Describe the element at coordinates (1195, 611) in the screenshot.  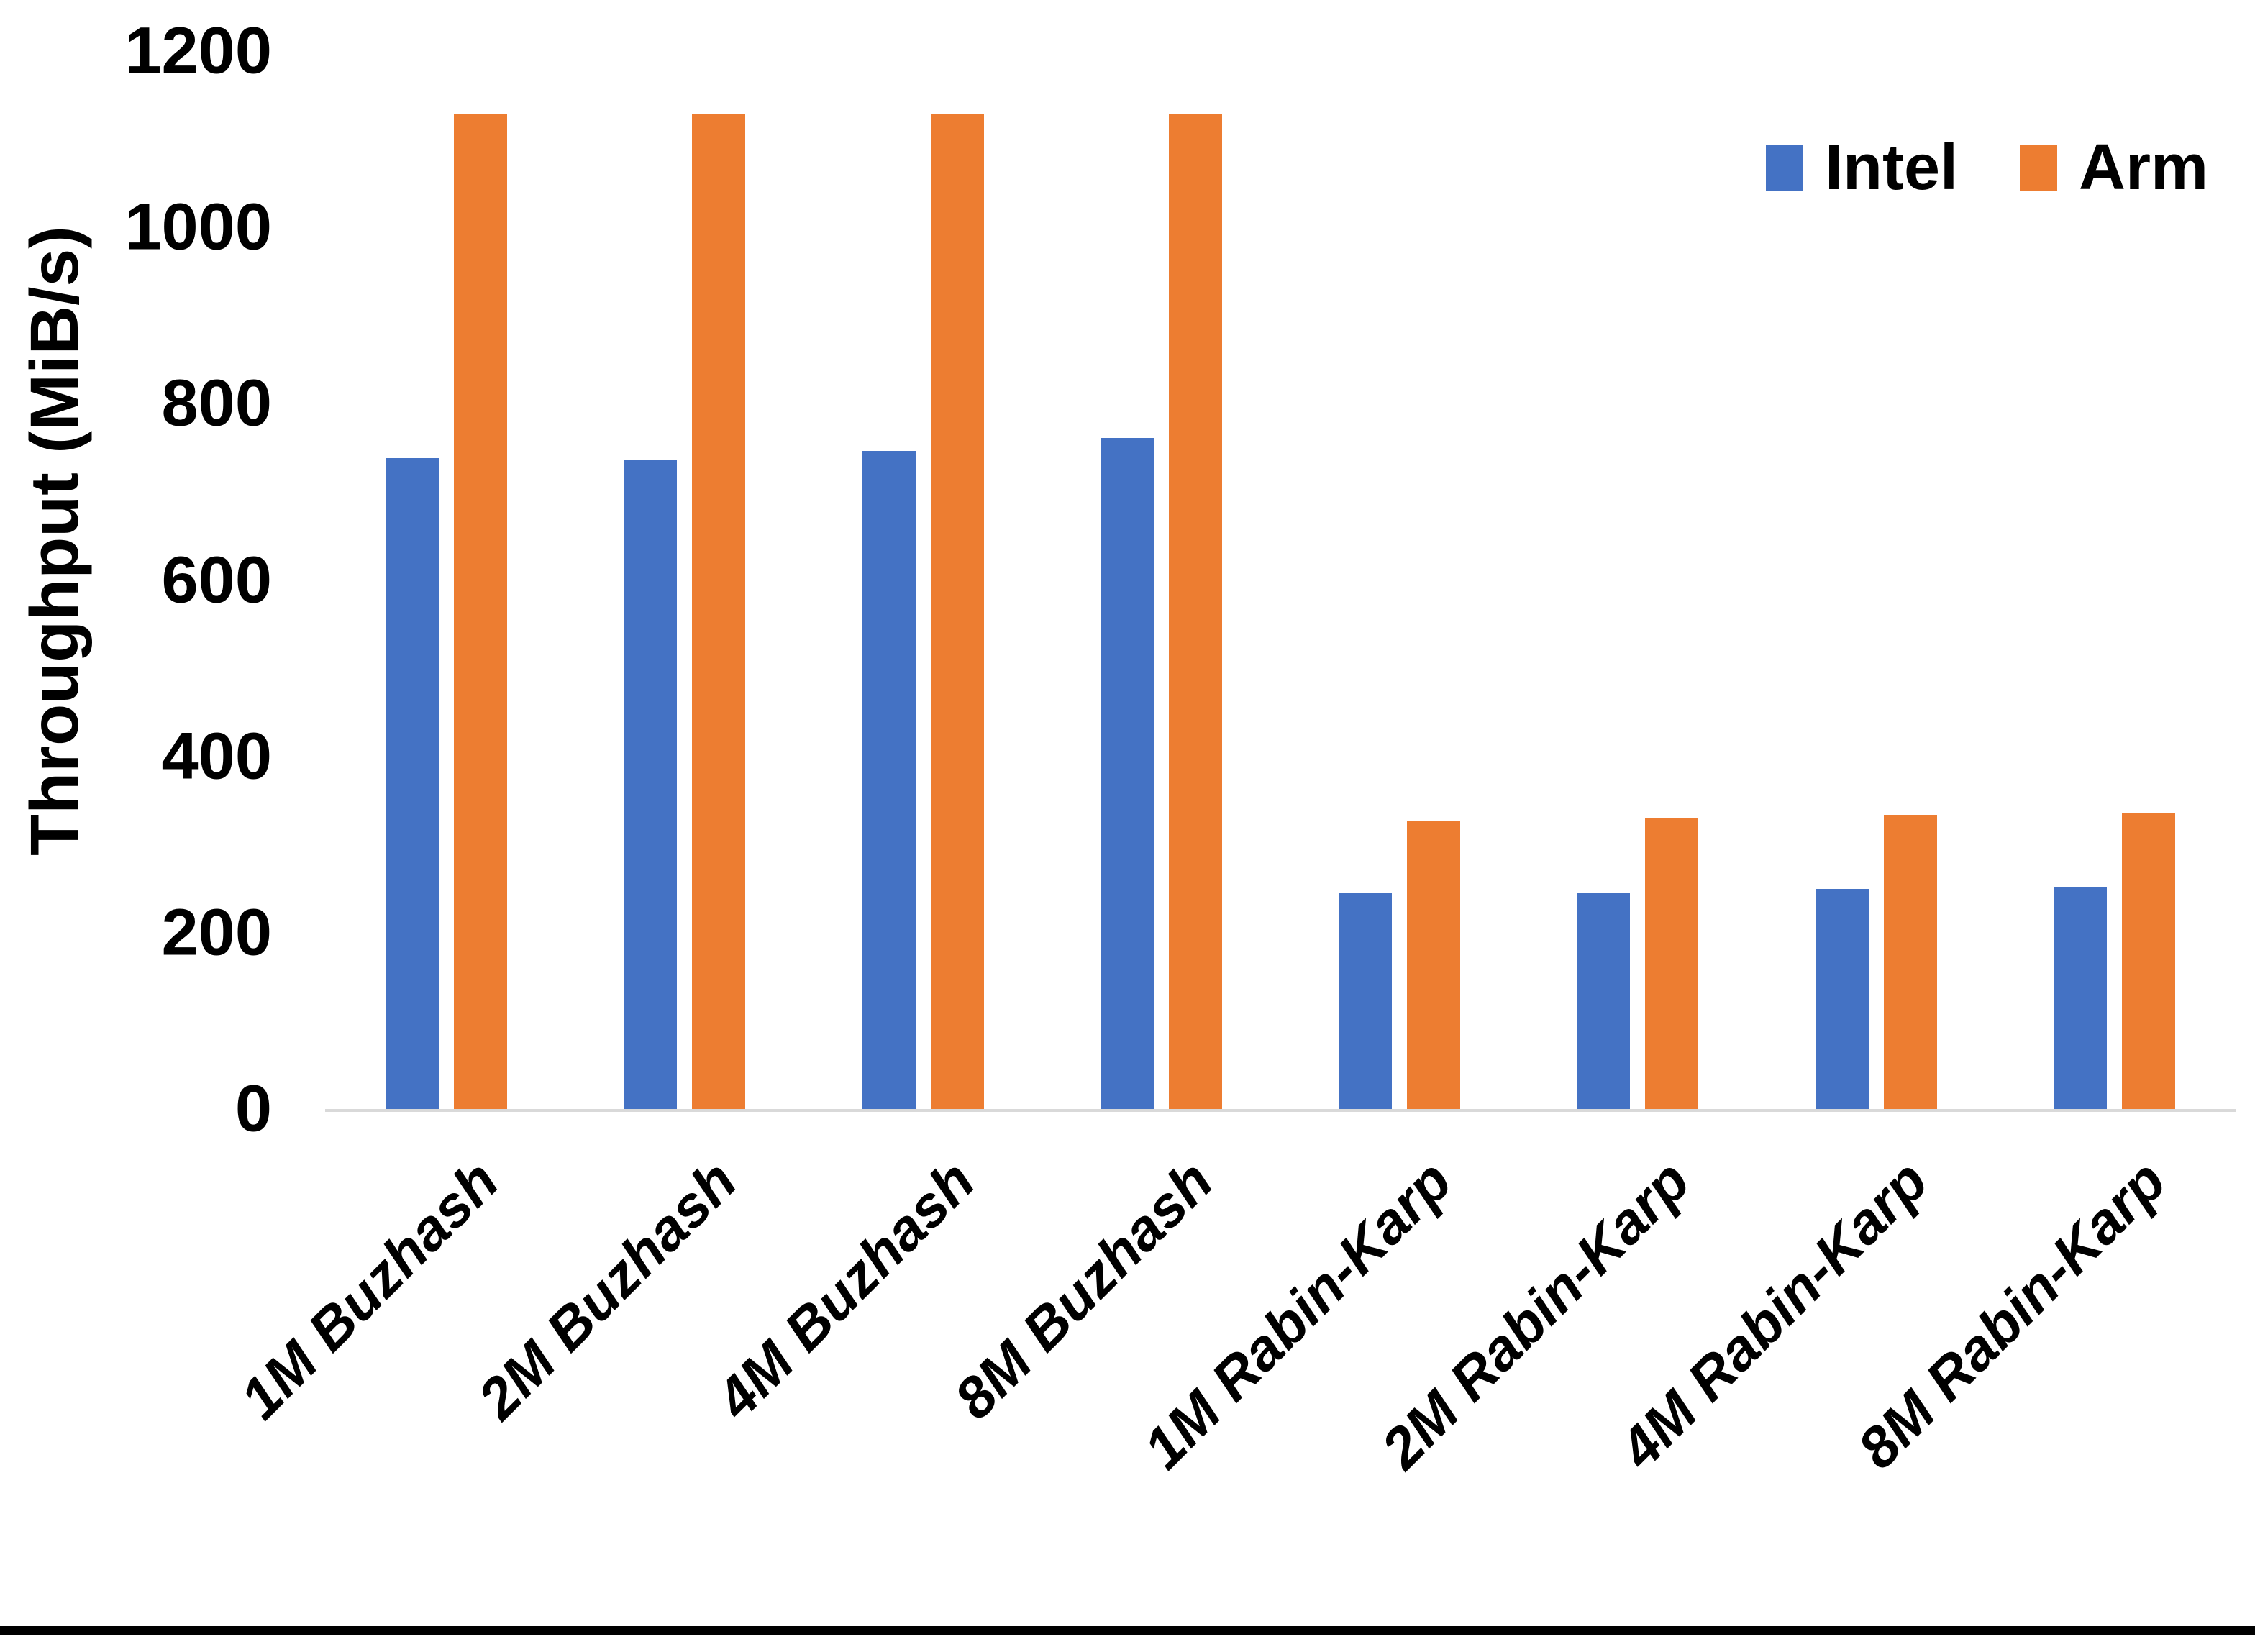
I see `arm-bar-8m-buzhash` at that location.